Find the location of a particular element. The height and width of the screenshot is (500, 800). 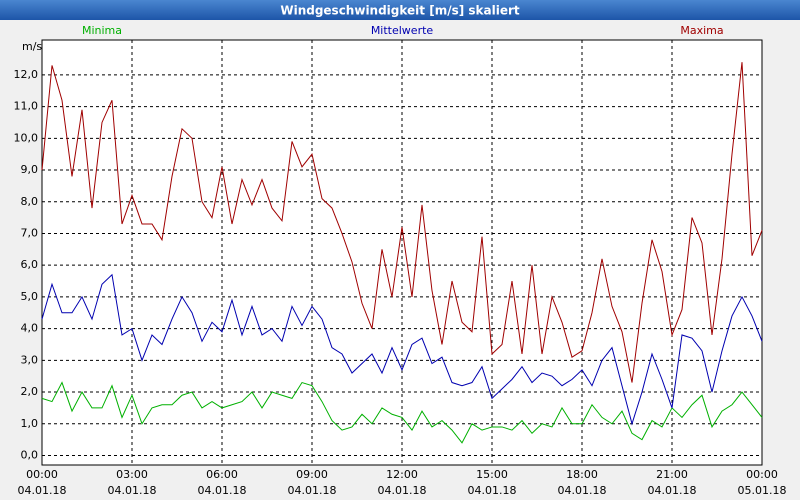

y-tick-label: 0,0 is located at coordinates (30, 454).